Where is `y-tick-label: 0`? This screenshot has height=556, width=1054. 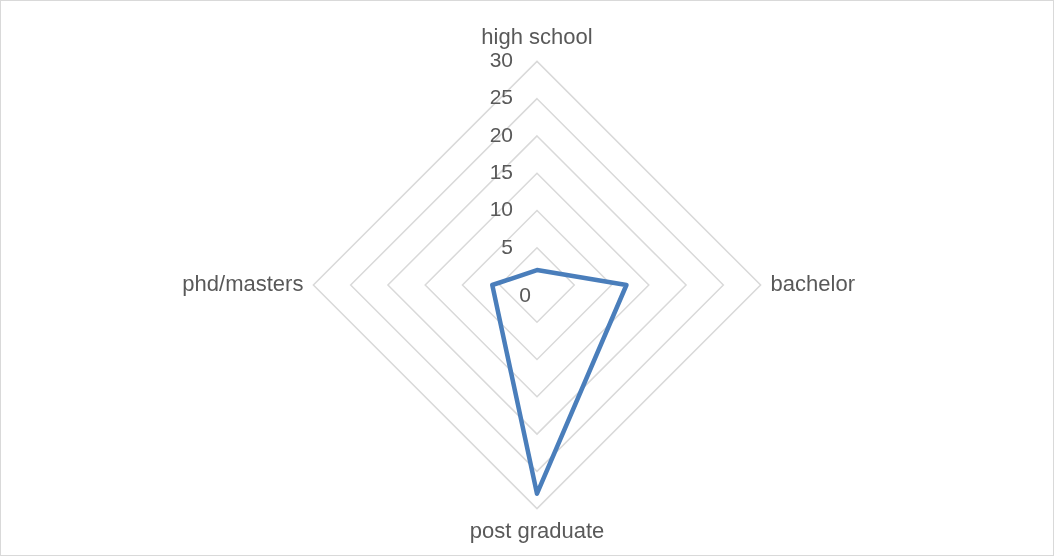
y-tick-label: 0 is located at coordinates (525, 295).